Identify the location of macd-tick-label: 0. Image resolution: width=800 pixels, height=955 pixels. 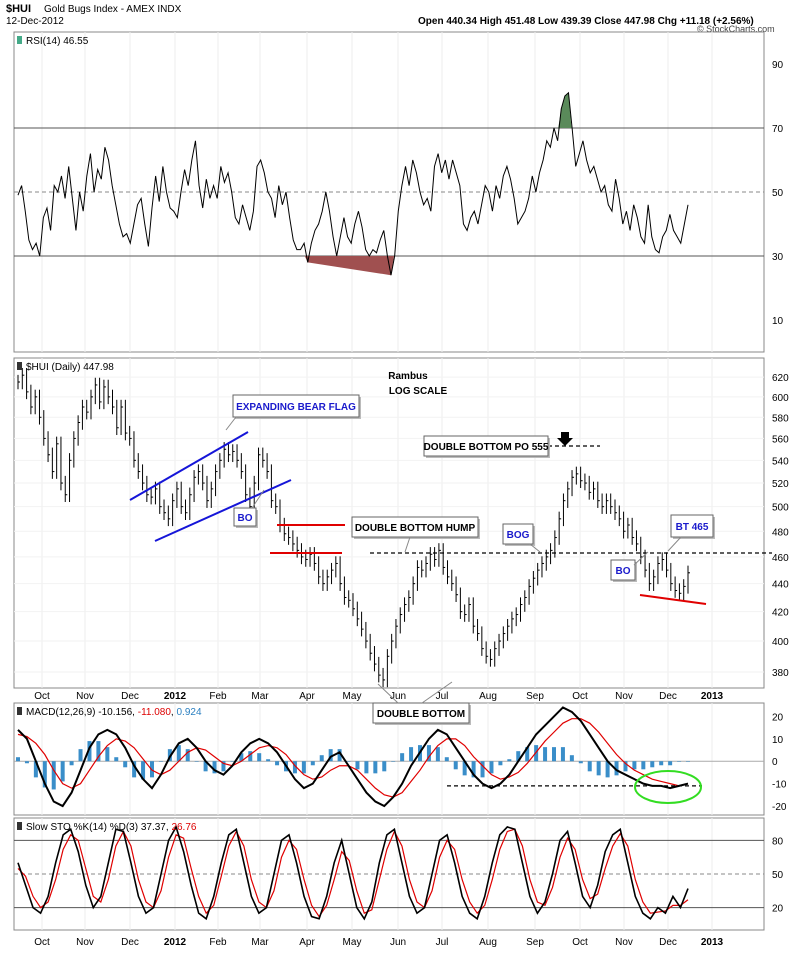
(775, 762).